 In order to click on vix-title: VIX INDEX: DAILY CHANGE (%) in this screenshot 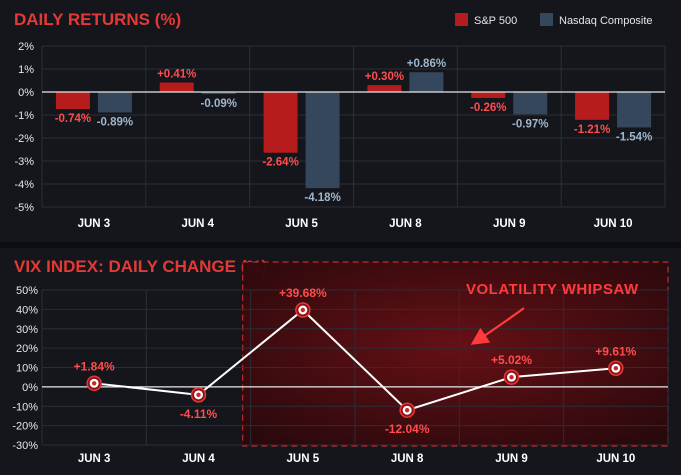, I will do `click(140, 266)`.